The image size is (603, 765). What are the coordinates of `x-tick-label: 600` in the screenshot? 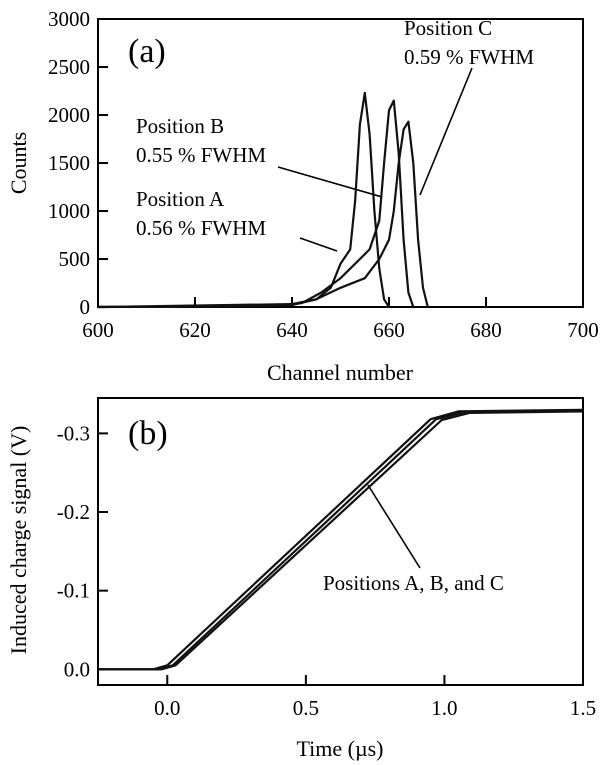 It's located at (98, 330).